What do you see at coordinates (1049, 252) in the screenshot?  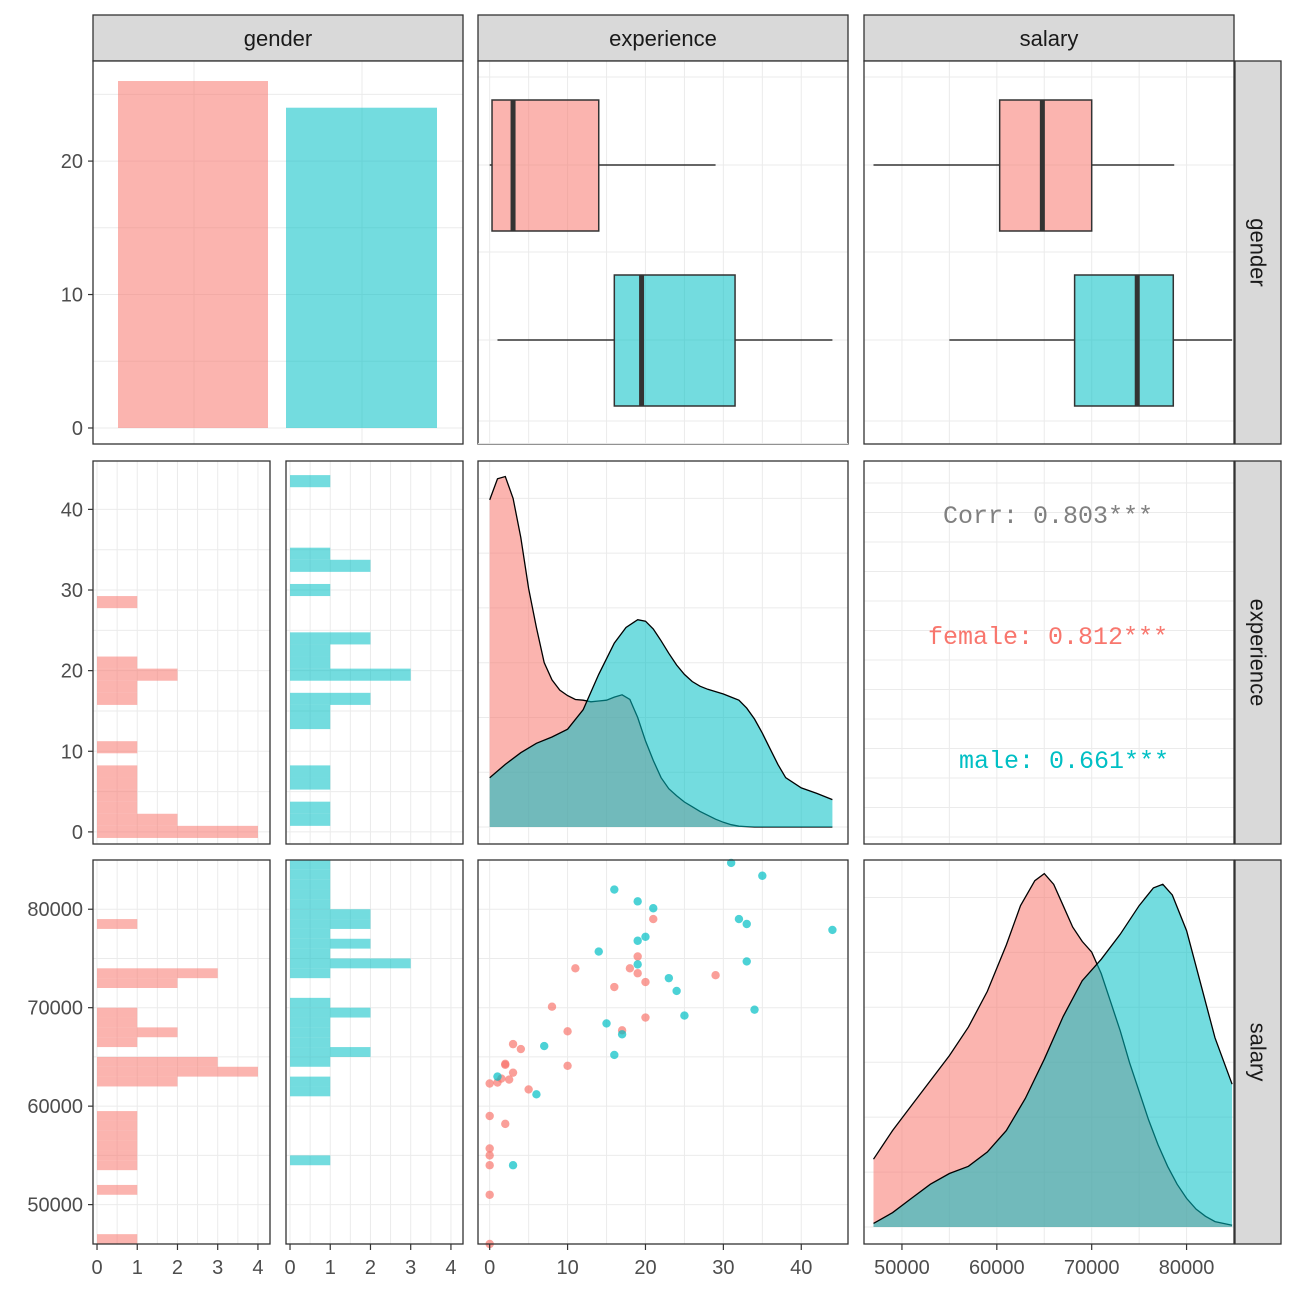 I see `salary-boxplot-panel-border` at bounding box center [1049, 252].